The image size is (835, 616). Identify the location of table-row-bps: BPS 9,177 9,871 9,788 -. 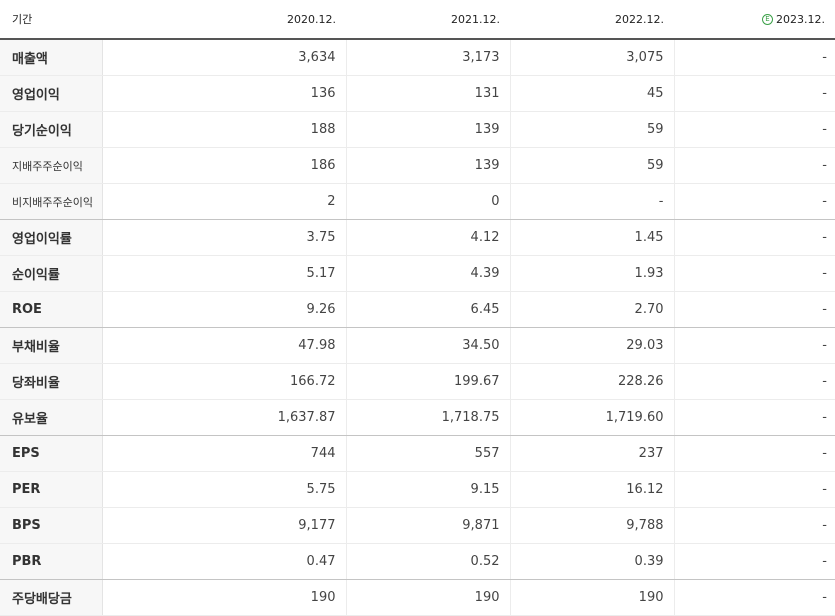
(417, 525).